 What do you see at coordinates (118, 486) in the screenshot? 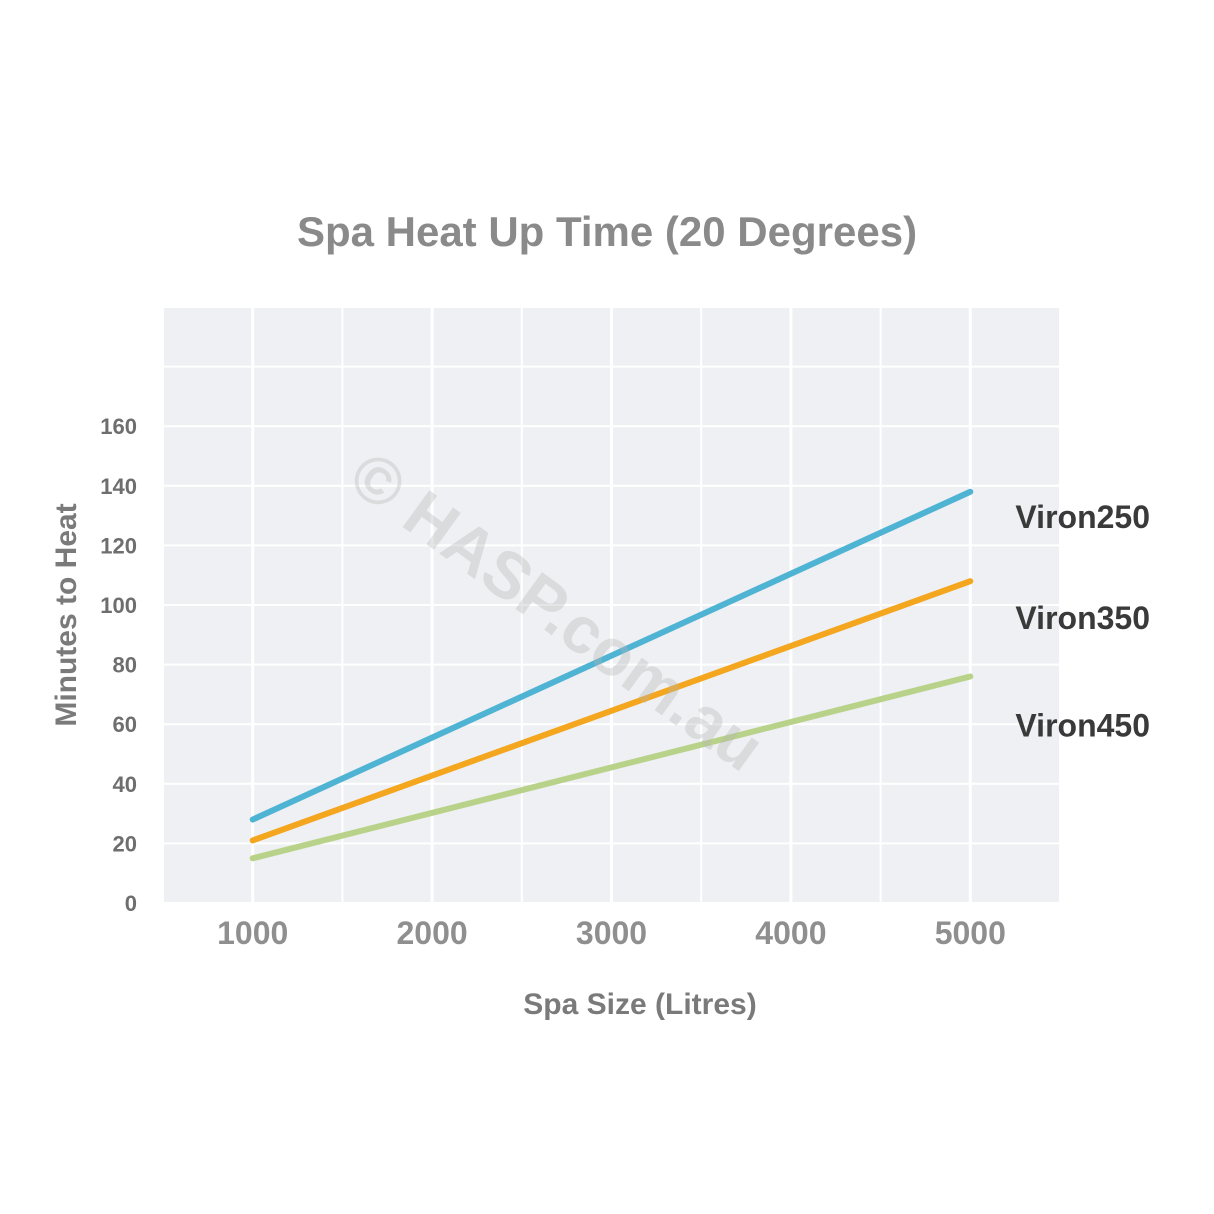
I see `y-tick-label: 140` at bounding box center [118, 486].